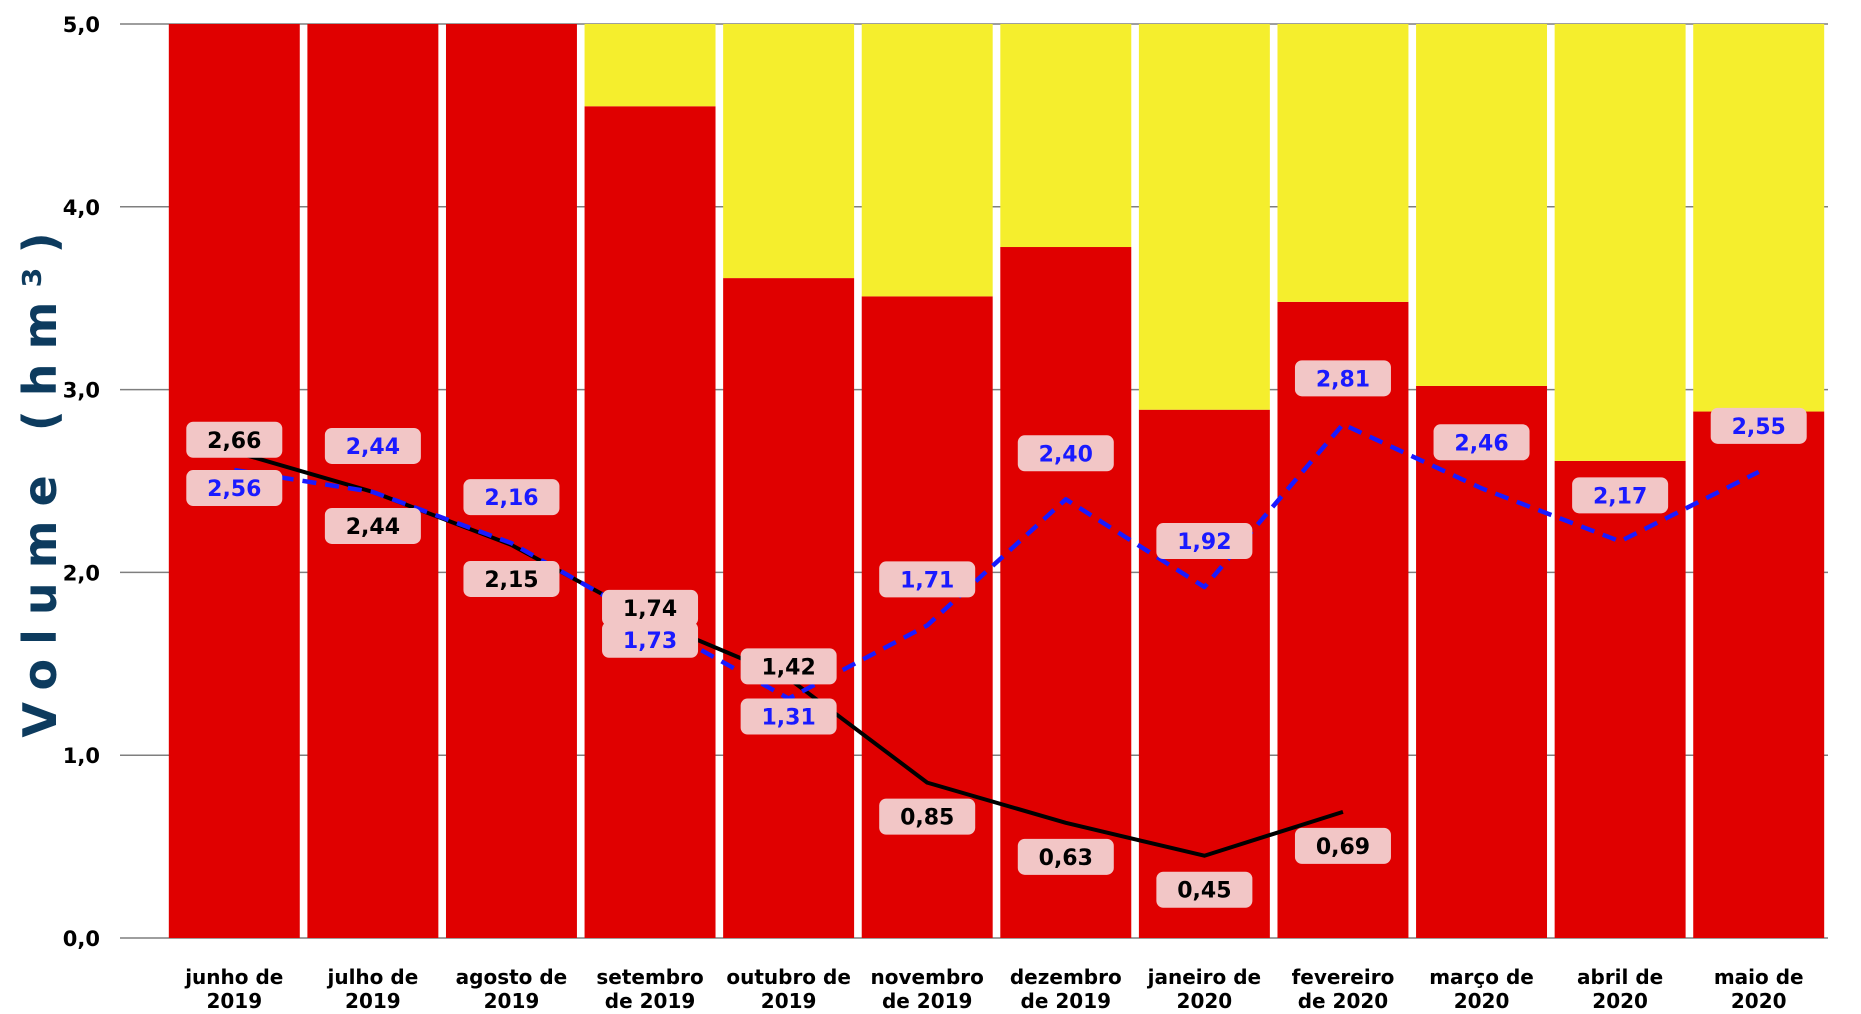 The width and height of the screenshot is (1861, 1014). I want to click on data-label-text: 0,63, so click(1066, 858).